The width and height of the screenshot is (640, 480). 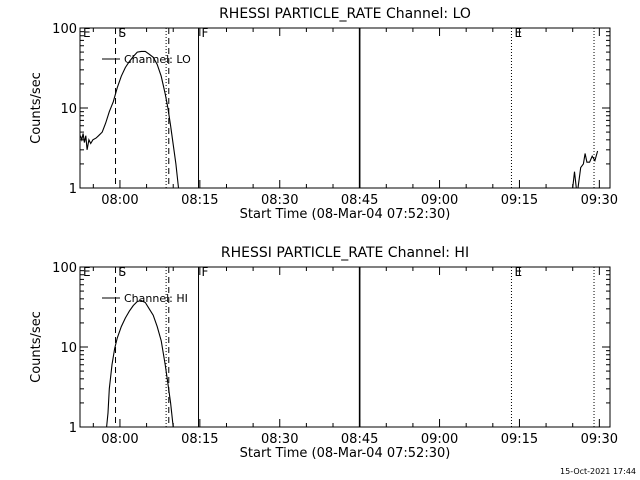 I want to click on legend-label: Channel: HI, so click(x=156, y=298).